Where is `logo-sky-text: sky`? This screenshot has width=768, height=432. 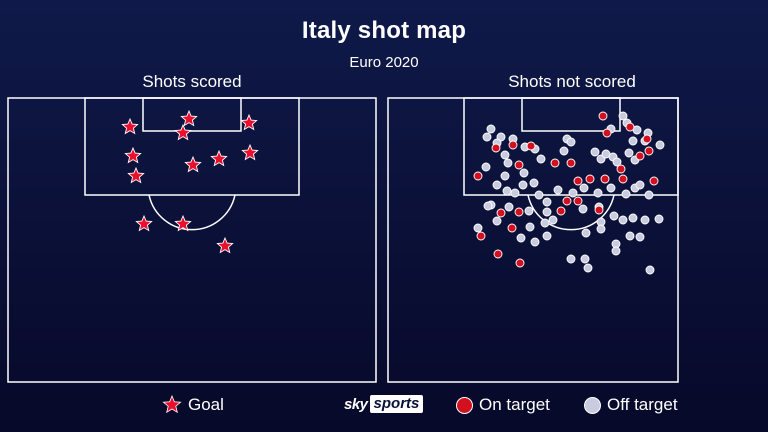 logo-sky-text: sky is located at coordinates (356, 404).